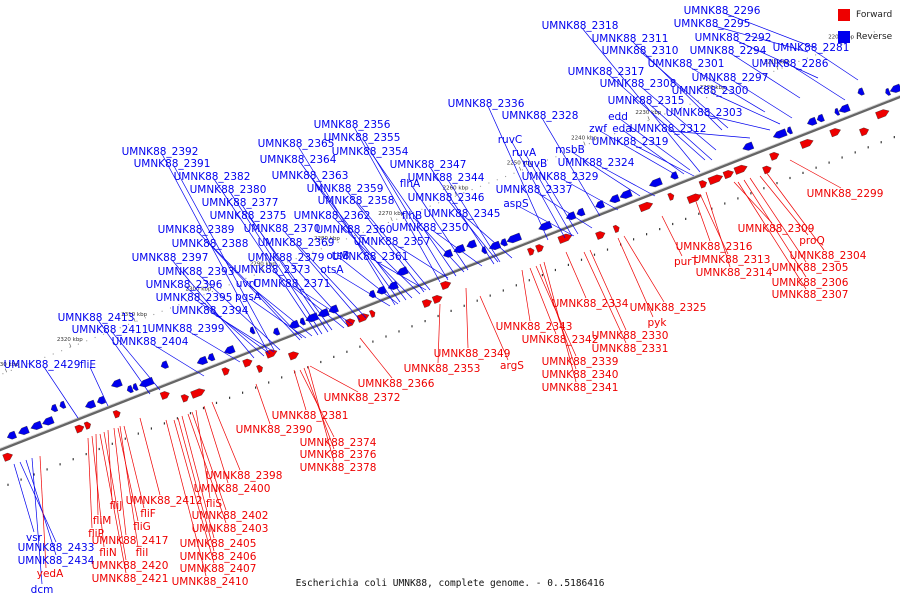 The width and height of the screenshot is (900, 600). Describe the element at coordinates (580, 375) in the screenshot. I see `gene-label-forward: UMNK88_2340` at that location.